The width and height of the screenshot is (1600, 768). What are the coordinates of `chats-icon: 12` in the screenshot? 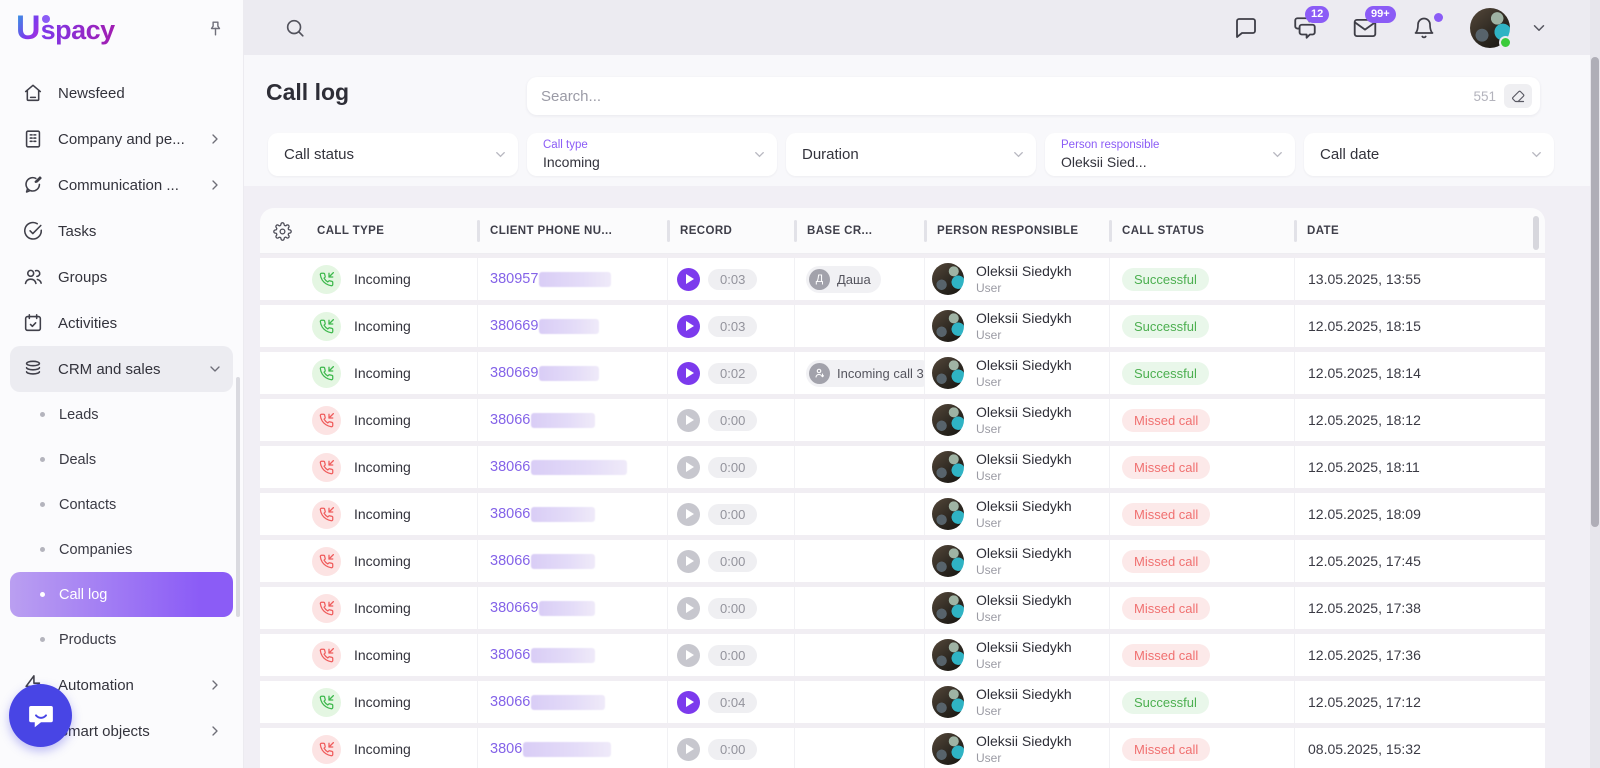 It's located at (1311, 23).